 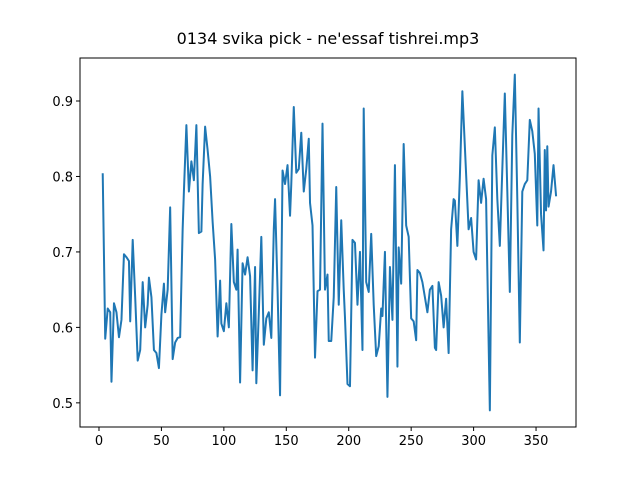 I want to click on x-tick-label: 50, so click(x=161, y=441).